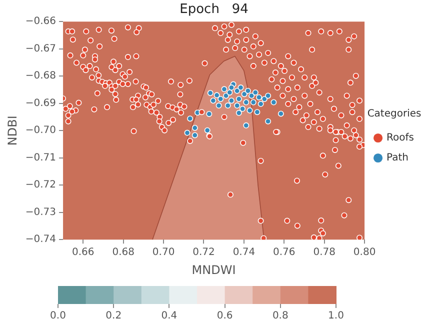  Describe the element at coordinates (40, 240) in the screenshot. I see `y-tick-label: −0.74` at that location.